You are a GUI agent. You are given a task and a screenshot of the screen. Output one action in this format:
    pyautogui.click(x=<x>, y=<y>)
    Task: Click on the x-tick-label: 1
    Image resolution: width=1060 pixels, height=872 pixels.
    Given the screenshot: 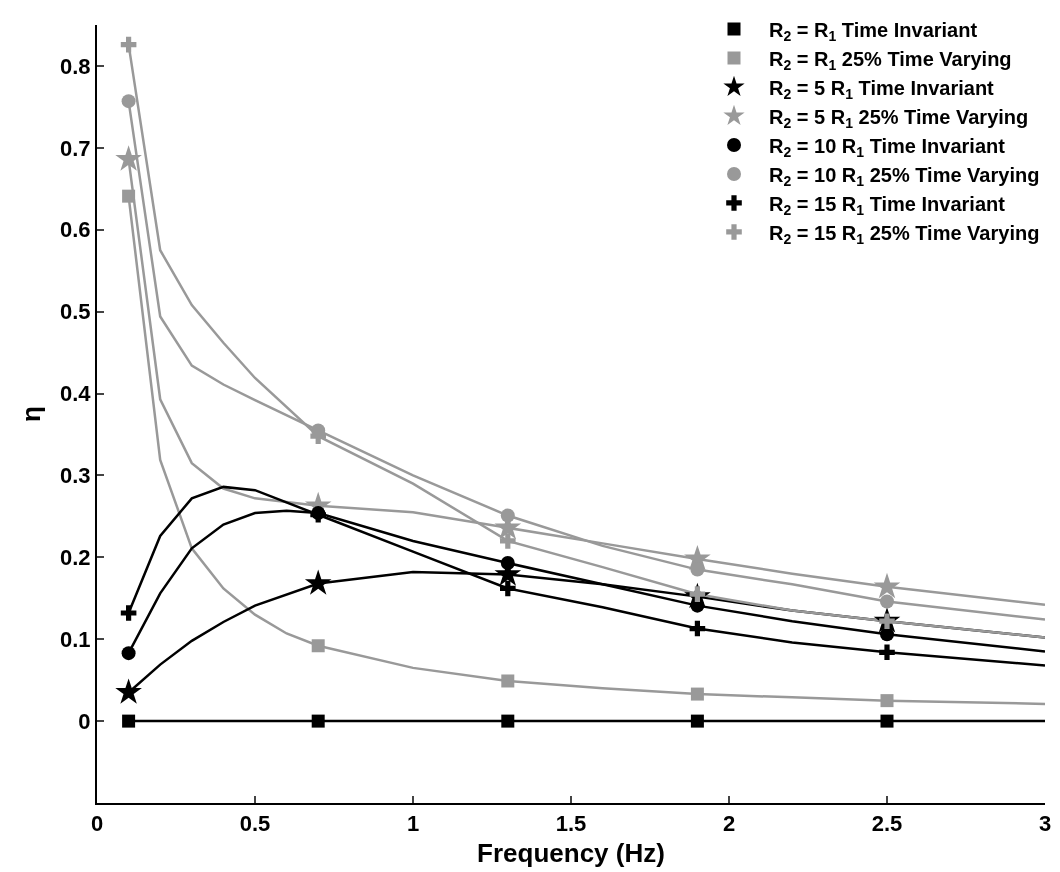 What is the action you would take?
    pyautogui.click(x=413, y=824)
    